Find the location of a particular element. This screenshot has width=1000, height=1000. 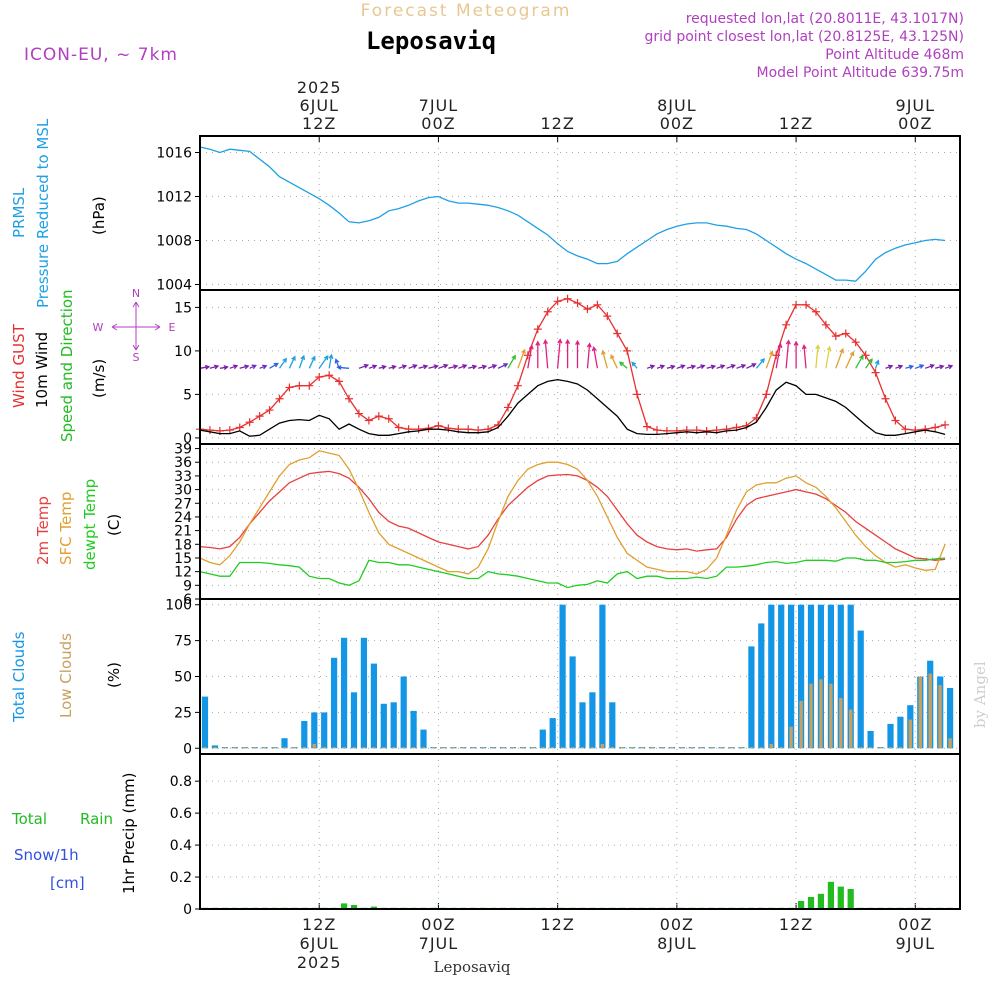

precip-frame is located at coordinates (580, 831).